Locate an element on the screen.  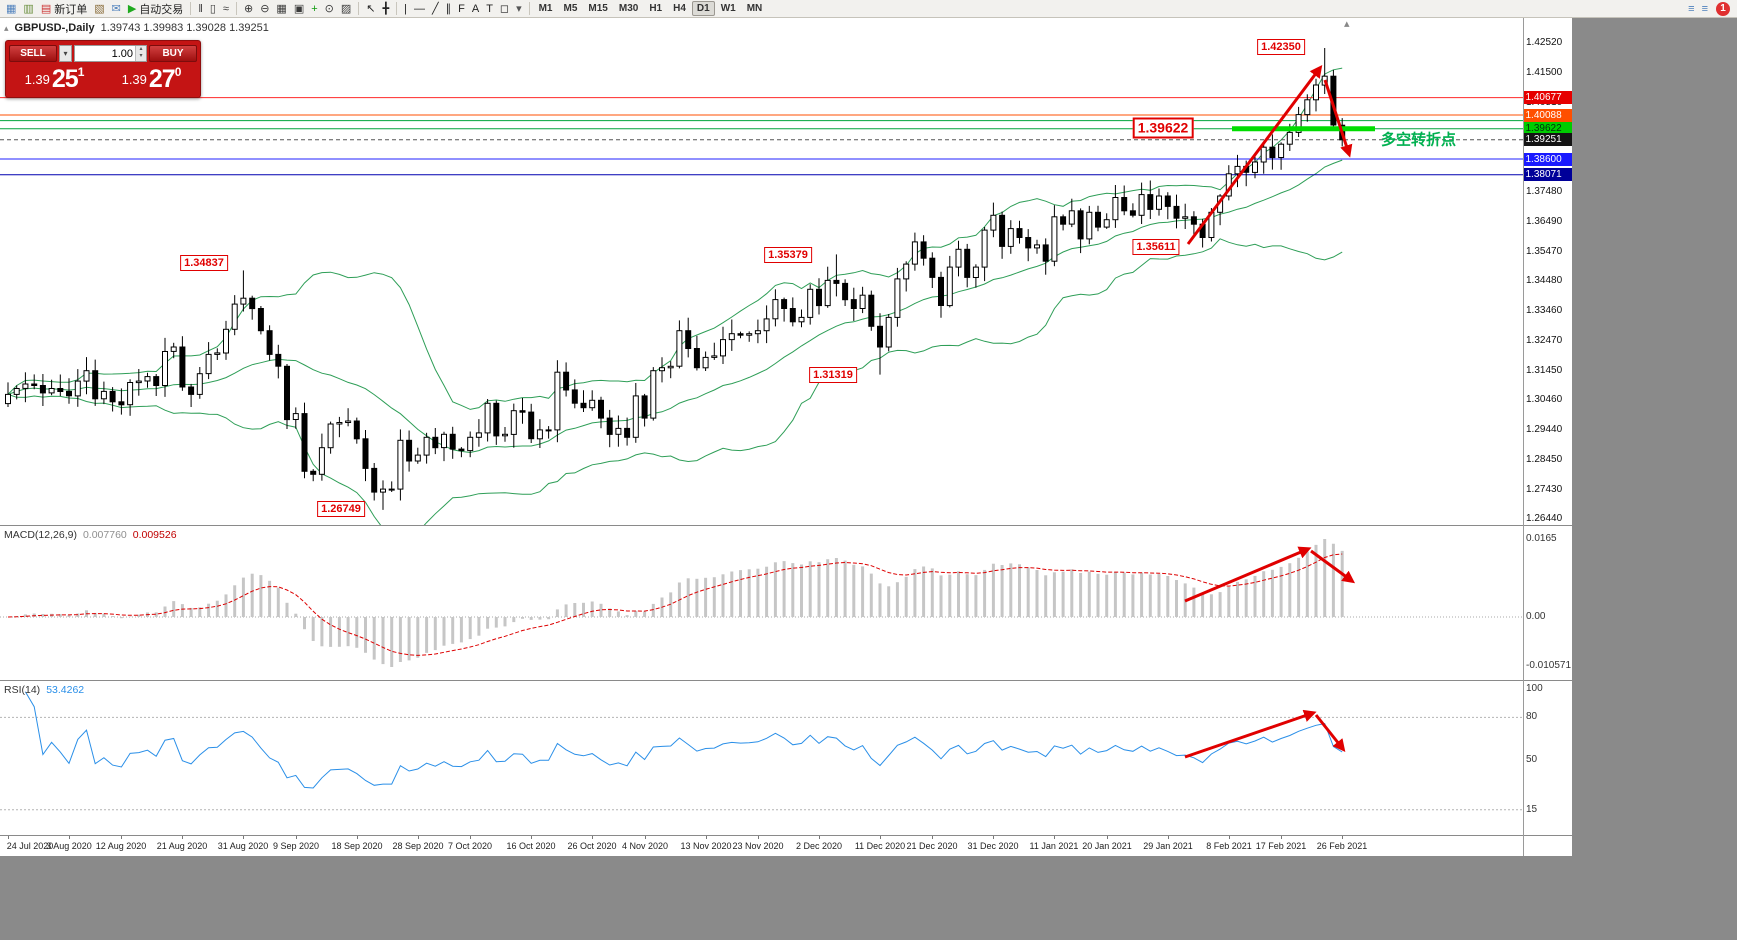
date-label: 8 Feb 2021 is located at coordinates (1229, 846).